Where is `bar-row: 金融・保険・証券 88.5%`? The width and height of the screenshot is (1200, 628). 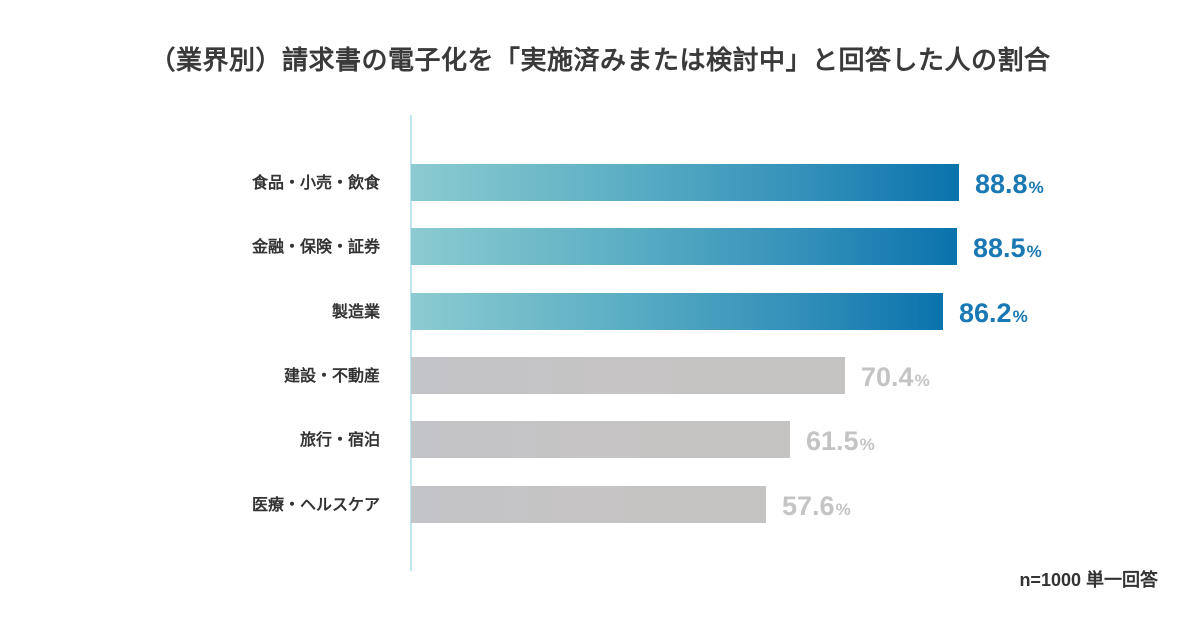 bar-row: 金融・保険・証券 88.5% is located at coordinates (600, 246).